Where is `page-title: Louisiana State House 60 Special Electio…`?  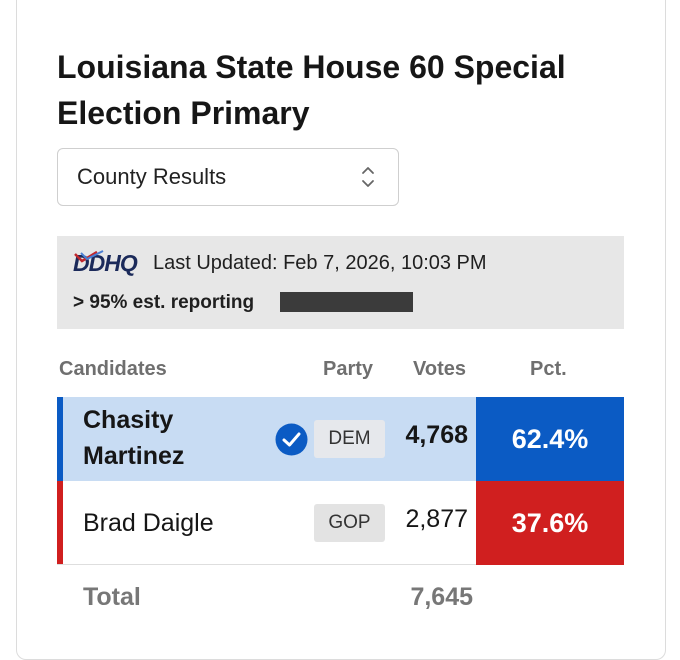
page-title: Louisiana State House 60 Special Electio… is located at coordinates (311, 90).